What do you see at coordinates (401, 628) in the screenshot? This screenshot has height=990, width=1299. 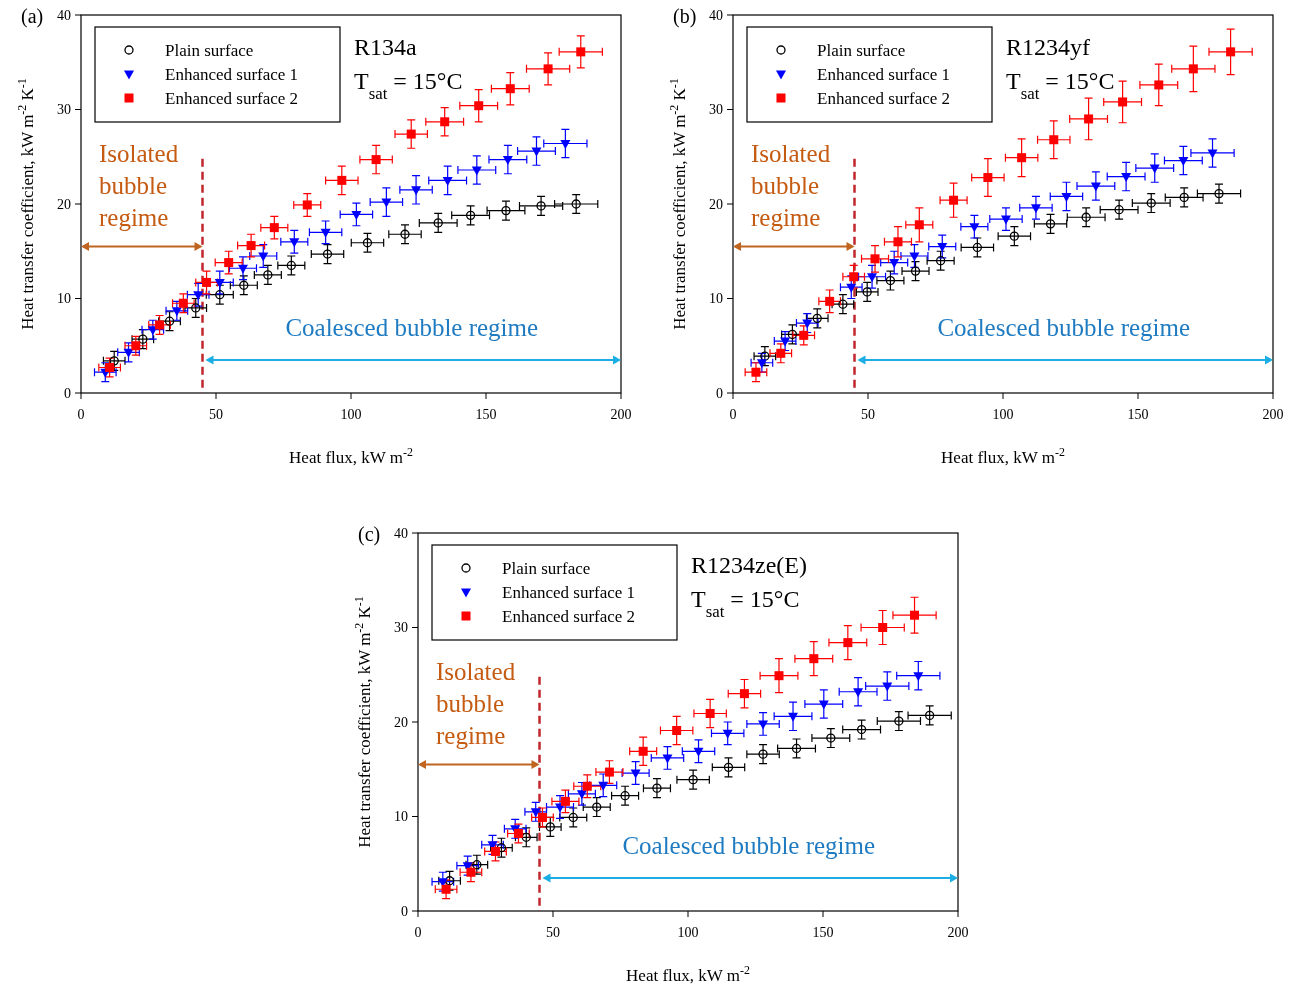 I see `y-tick-label: 30` at bounding box center [401, 628].